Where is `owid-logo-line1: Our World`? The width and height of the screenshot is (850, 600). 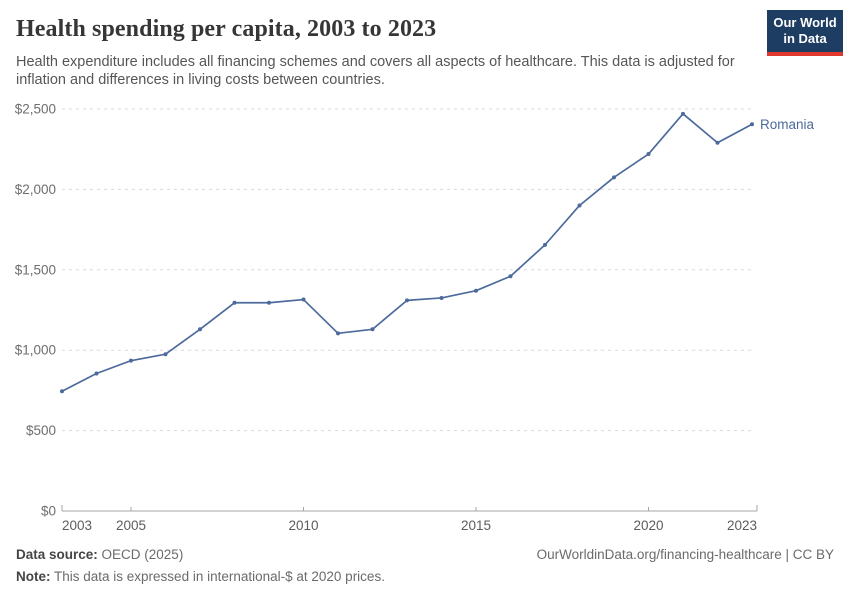
owid-logo-line1: Our World is located at coordinates (805, 22).